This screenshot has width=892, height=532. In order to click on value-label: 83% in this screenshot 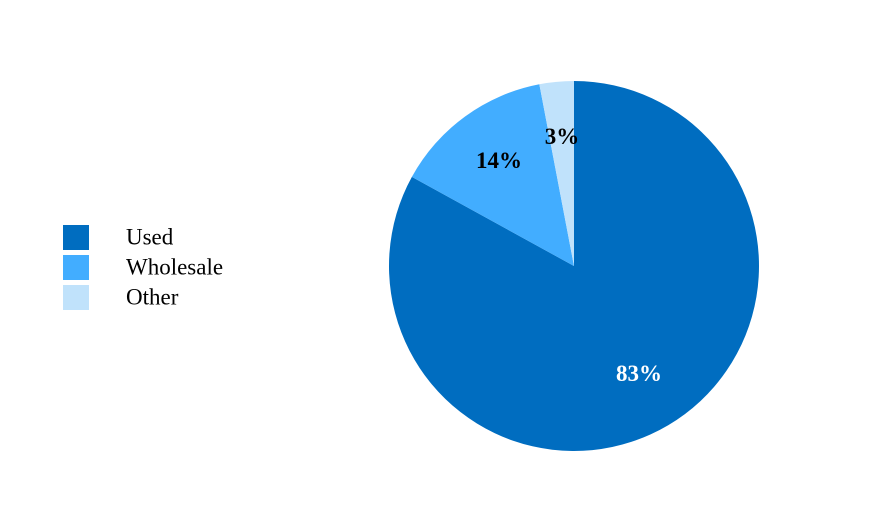, I will do `click(639, 373)`.